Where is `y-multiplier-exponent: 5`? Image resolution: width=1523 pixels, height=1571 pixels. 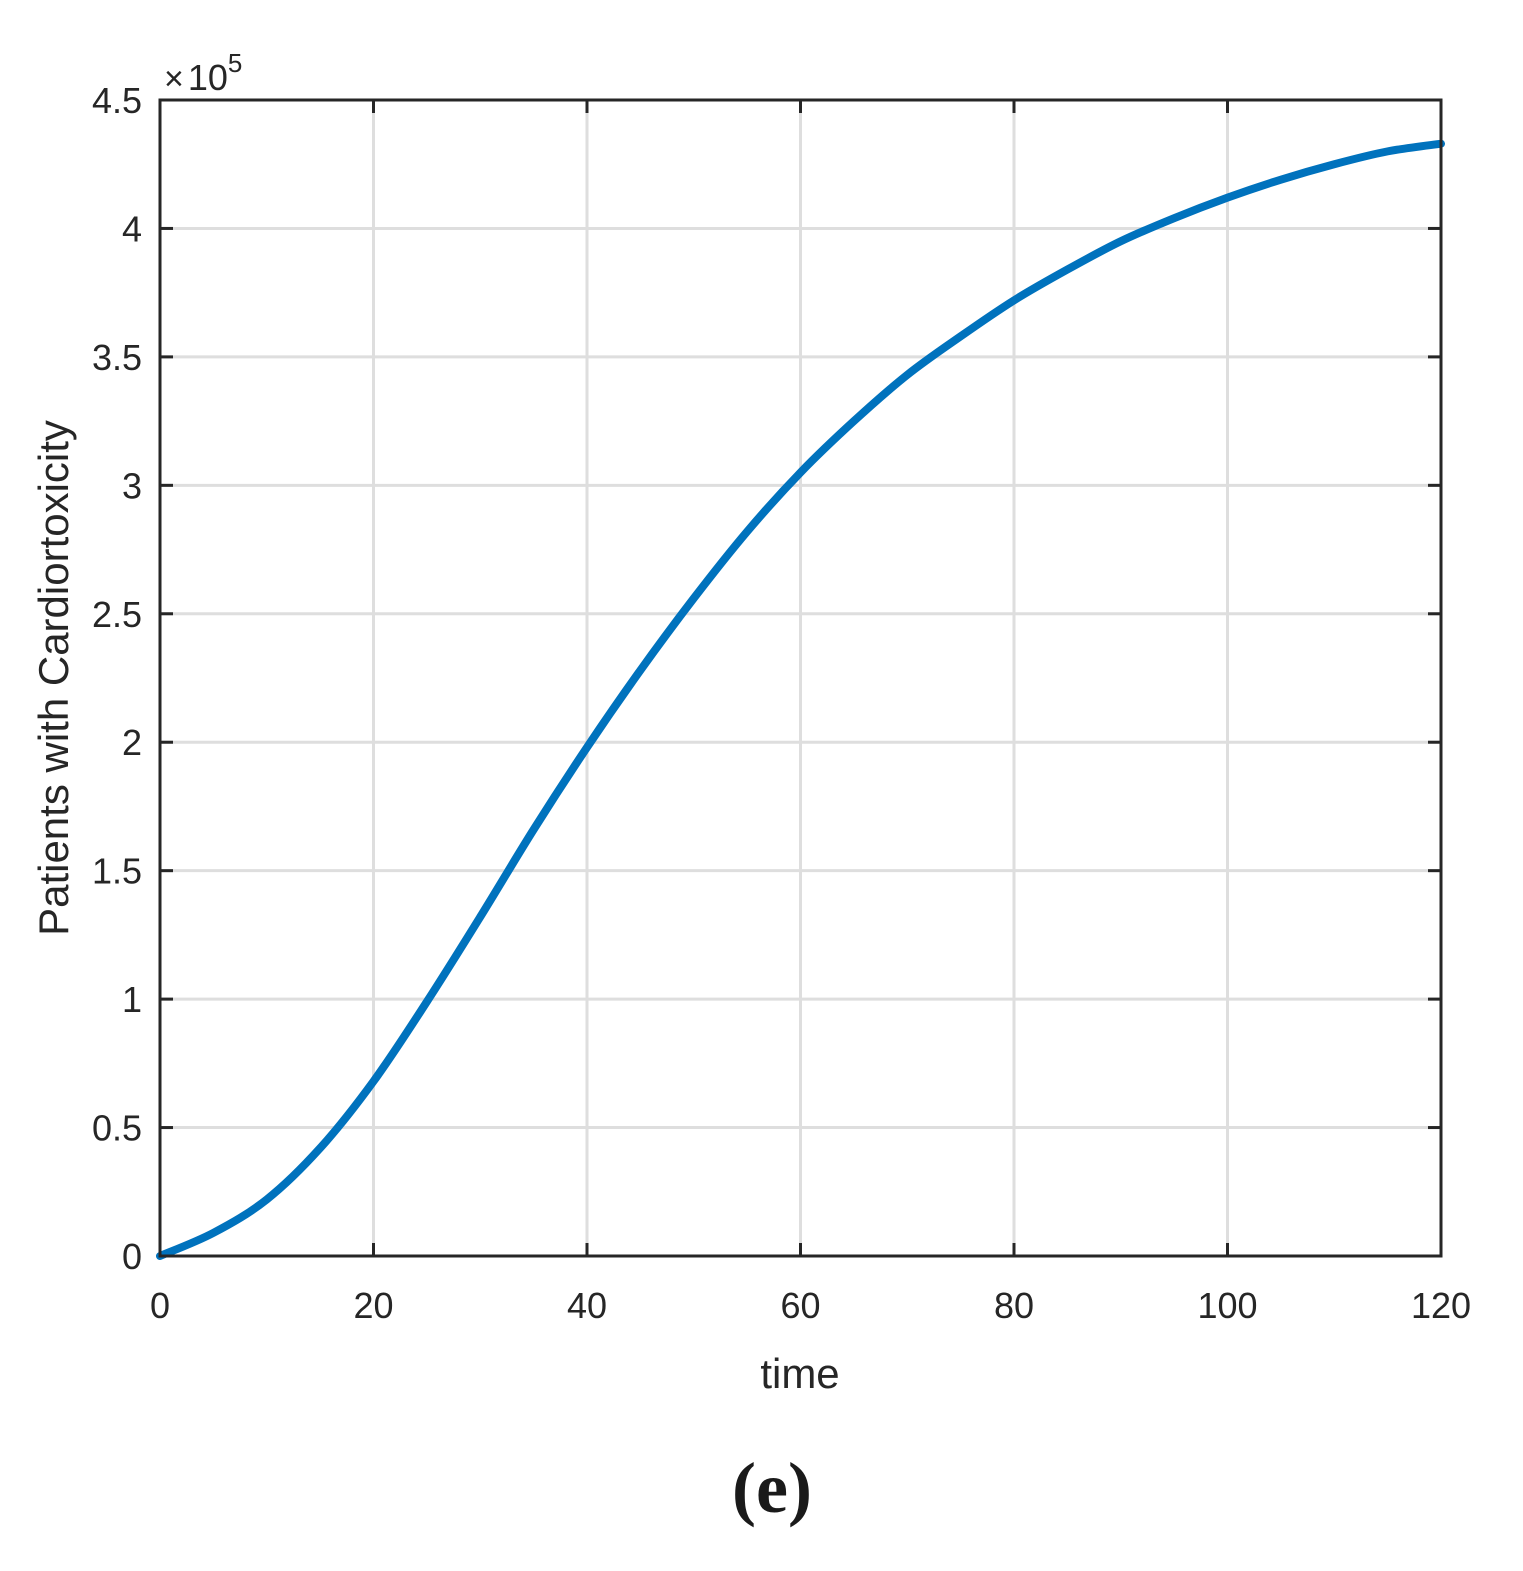 y-multiplier-exponent: 5 is located at coordinates (235, 63).